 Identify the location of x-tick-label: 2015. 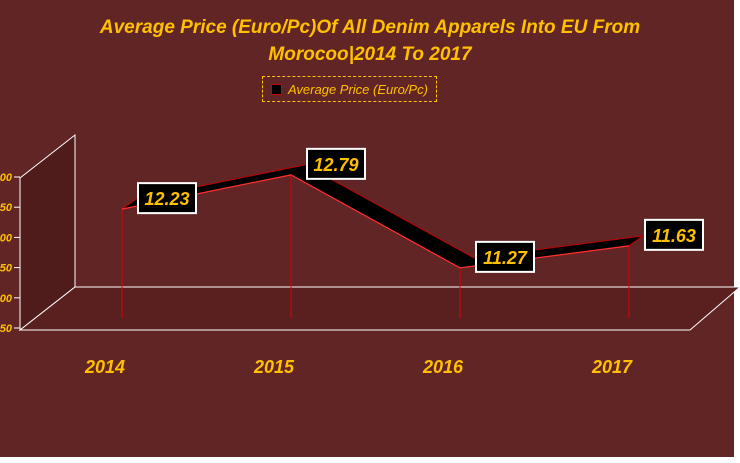
(274, 367).